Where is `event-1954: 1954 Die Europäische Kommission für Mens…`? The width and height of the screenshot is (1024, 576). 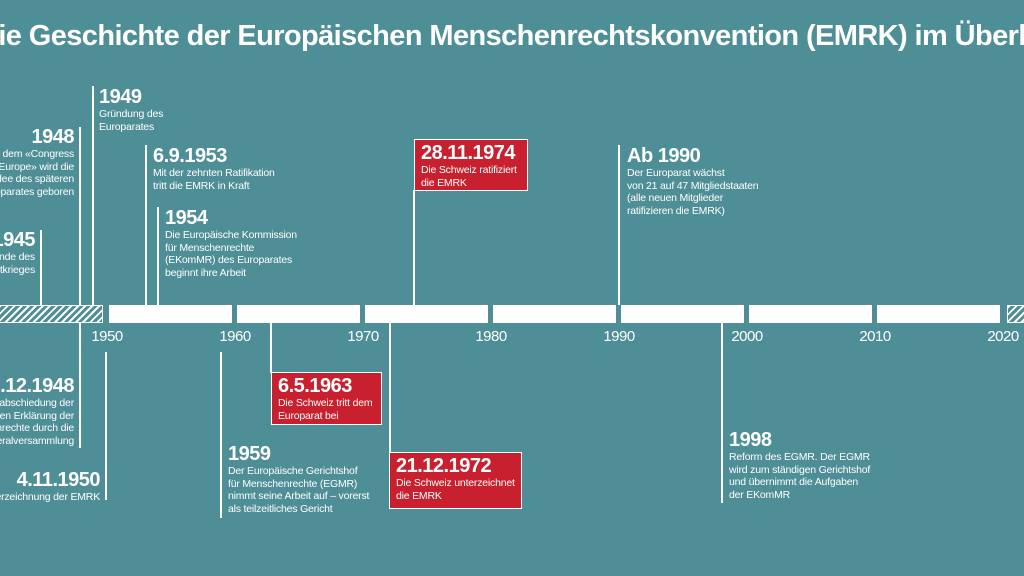 event-1954: 1954 Die Europäische Kommission für Mens… is located at coordinates (231, 243).